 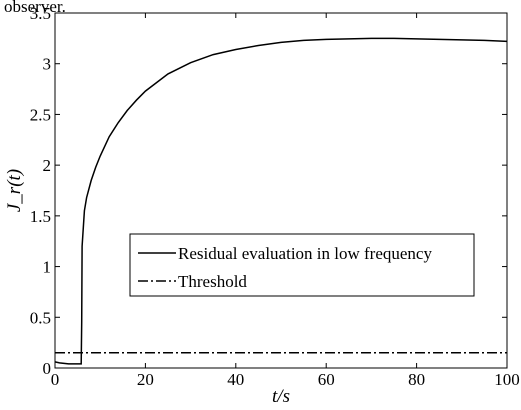 What do you see at coordinates (40, 114) in the screenshot?
I see `y-tick-label: 2.5` at bounding box center [40, 114].